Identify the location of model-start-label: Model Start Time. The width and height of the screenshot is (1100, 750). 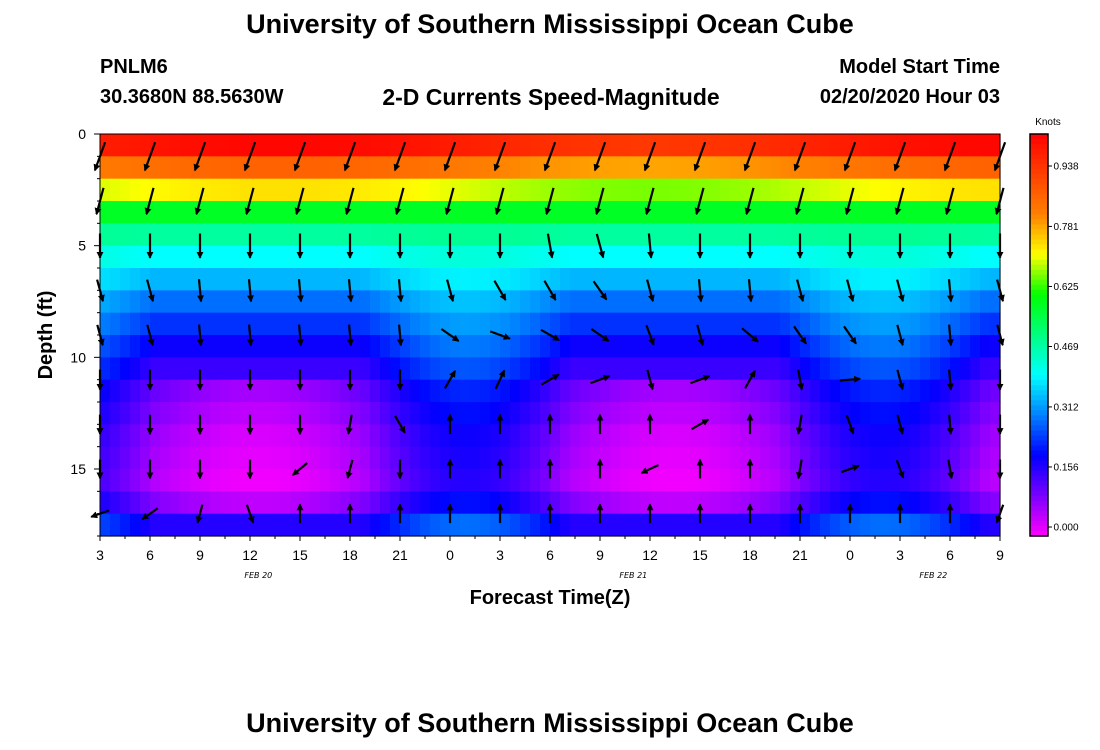
(919, 67).